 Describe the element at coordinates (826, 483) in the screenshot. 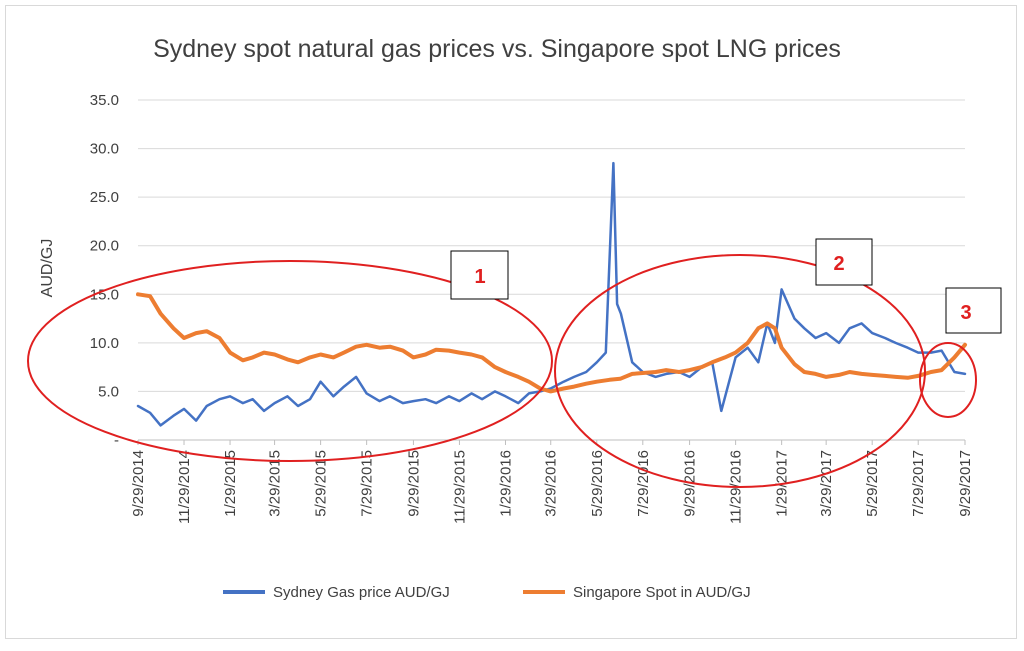

I see `x-tick-label: 3/29/2017` at that location.